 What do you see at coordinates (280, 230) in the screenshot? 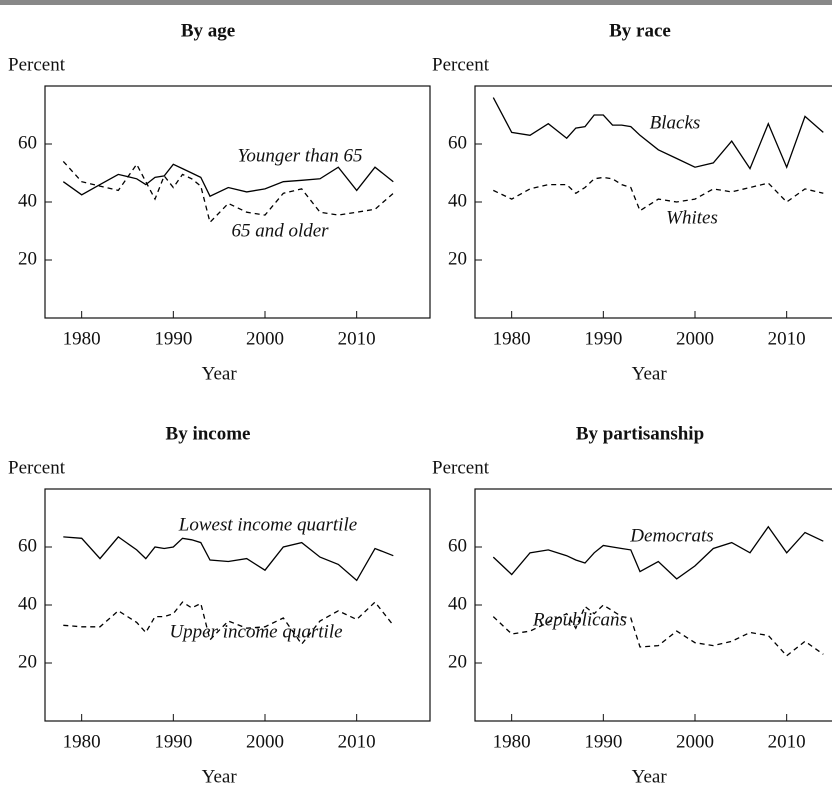
I see `series-label: 65 and older` at bounding box center [280, 230].